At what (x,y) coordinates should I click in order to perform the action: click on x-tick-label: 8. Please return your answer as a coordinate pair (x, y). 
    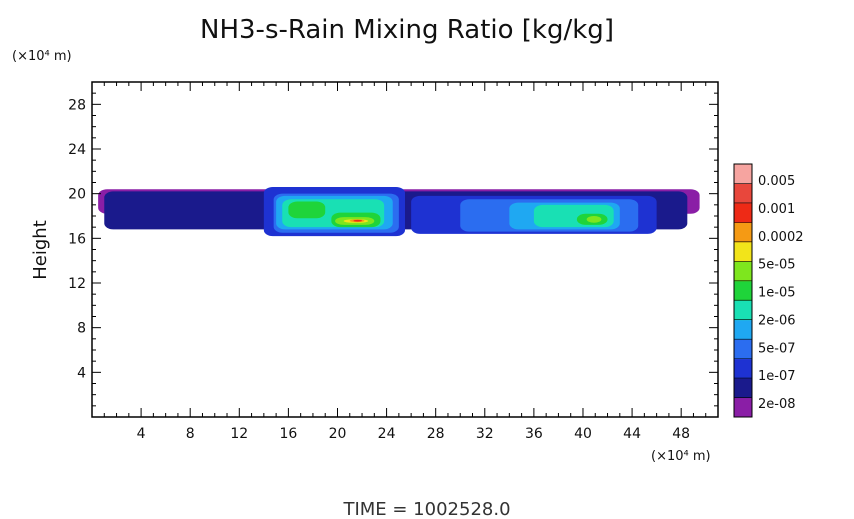
    Looking at the image, I should click on (190, 434).